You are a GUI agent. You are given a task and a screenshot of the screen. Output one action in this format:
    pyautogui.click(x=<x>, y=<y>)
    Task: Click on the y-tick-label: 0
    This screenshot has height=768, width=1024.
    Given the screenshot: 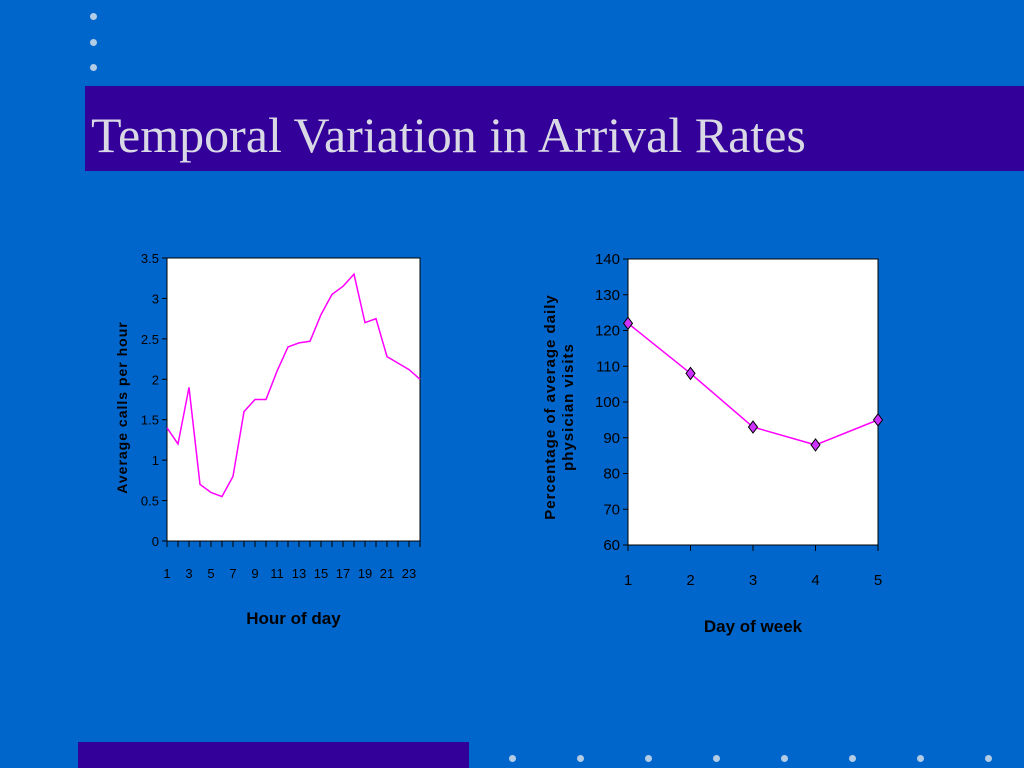 What is the action you would take?
    pyautogui.click(x=155, y=541)
    